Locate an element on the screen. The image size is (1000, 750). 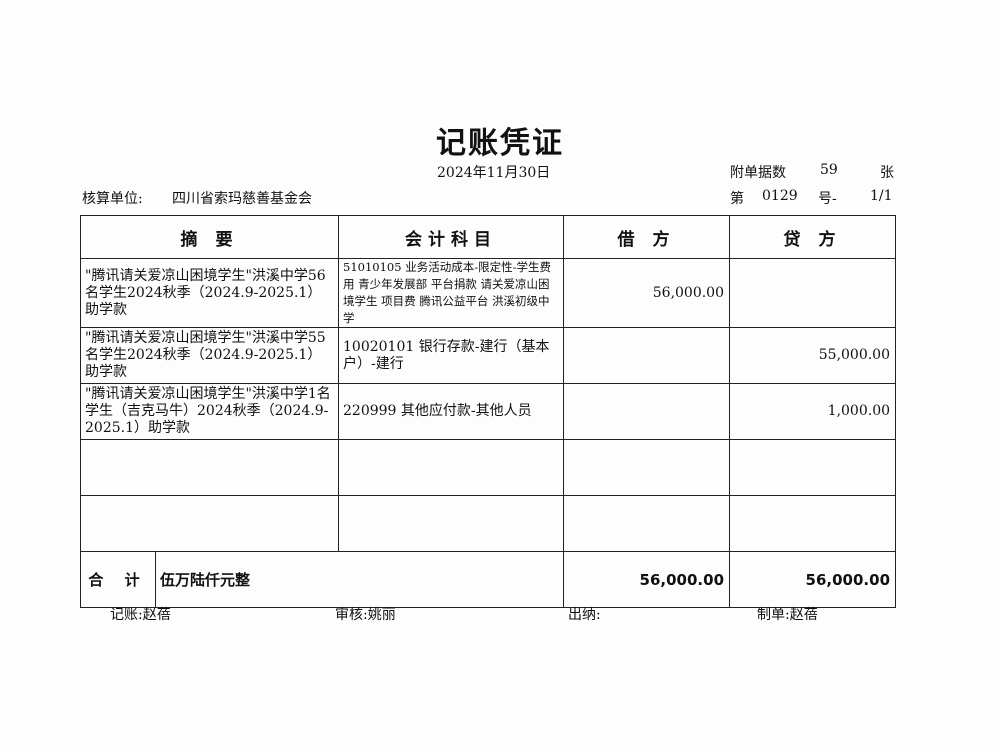
header-debit: 借 方 is located at coordinates (647, 237).